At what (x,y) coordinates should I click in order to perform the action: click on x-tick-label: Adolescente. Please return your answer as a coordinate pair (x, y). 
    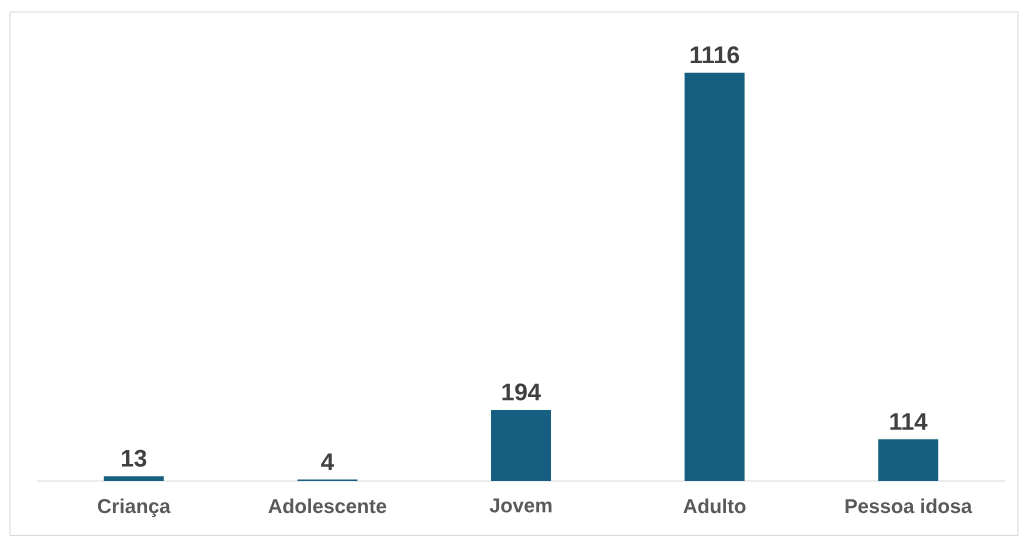
    Looking at the image, I should click on (327, 506).